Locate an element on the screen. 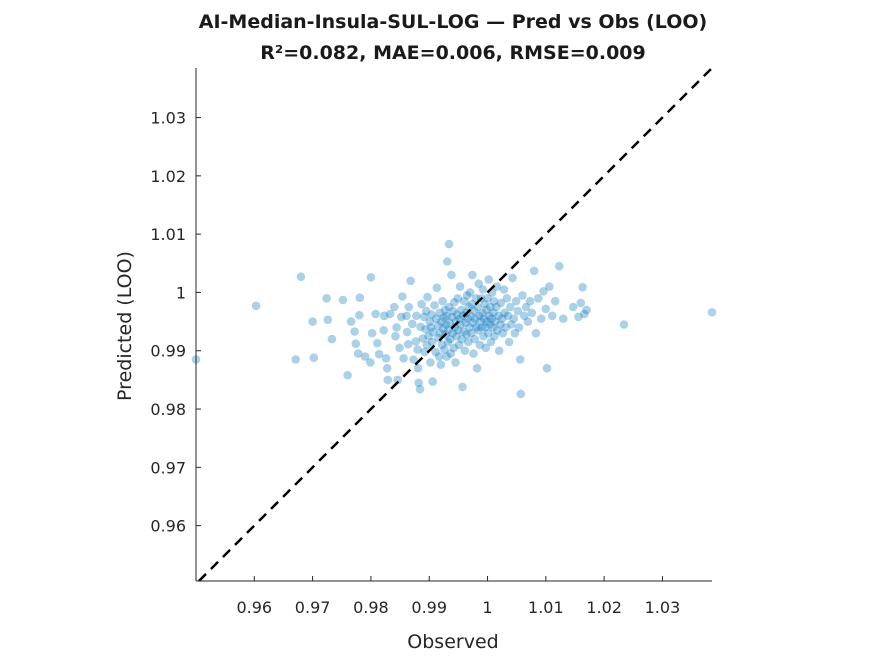 This screenshot has height=656, width=875. x-tick-label: 1 is located at coordinates (487, 607).